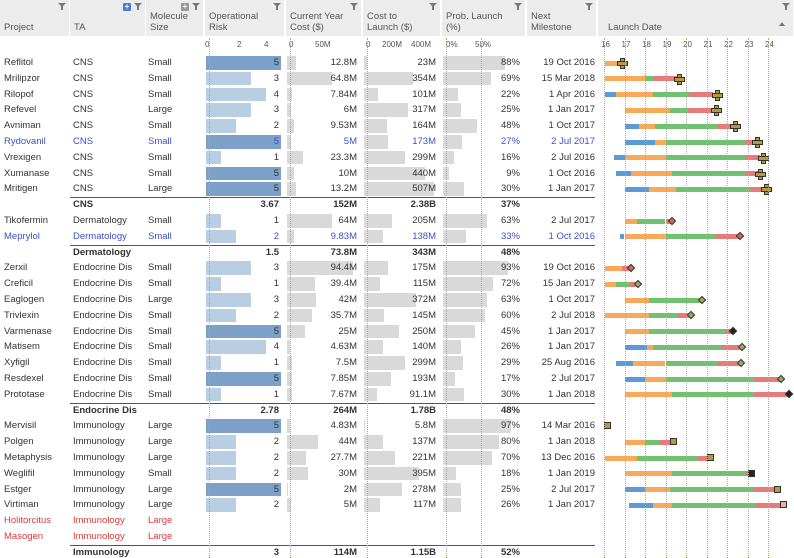 The image size is (794, 558). I want to click on ctl-value: 140M, so click(424, 347).